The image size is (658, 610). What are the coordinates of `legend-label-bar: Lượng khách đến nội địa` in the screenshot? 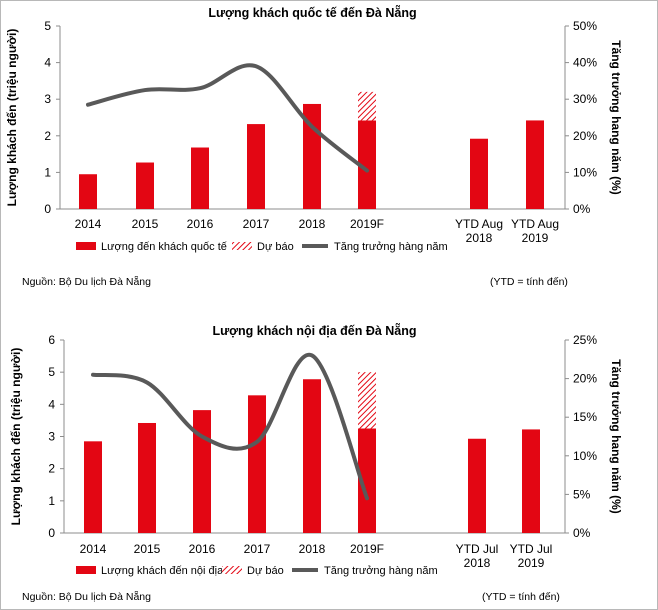 It's located at (162, 571).